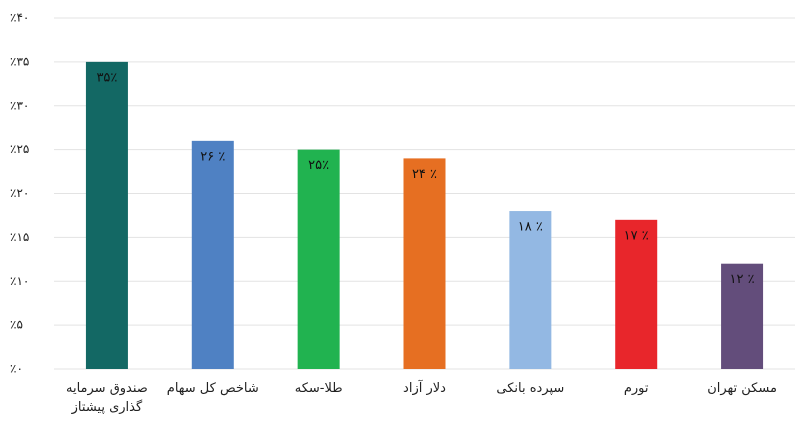 Image resolution: width=800 pixels, height=437 pixels. Describe the element at coordinates (19, 105) in the screenshot. I see `y-tick-label: ٪۳۰` at that location.